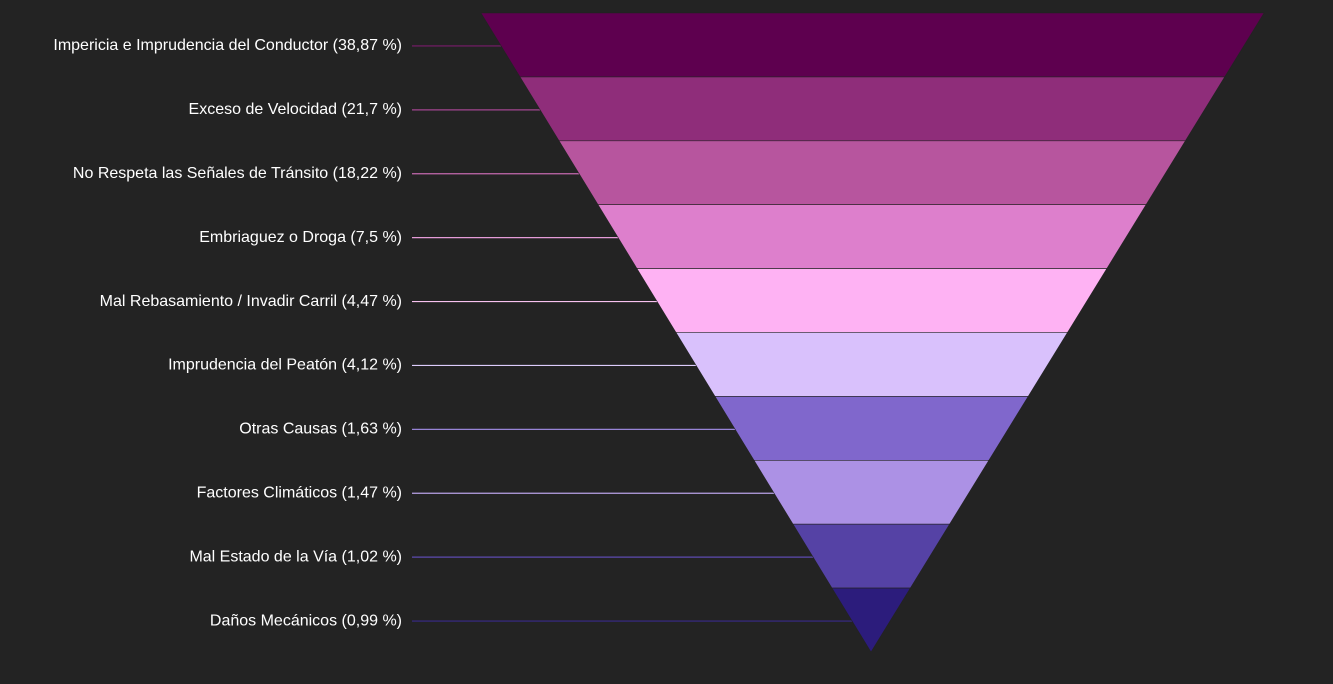 This screenshot has height=684, width=1333. I want to click on funnel-segment-label: Mal Estado de la Vía (1,02 %), so click(295, 556).